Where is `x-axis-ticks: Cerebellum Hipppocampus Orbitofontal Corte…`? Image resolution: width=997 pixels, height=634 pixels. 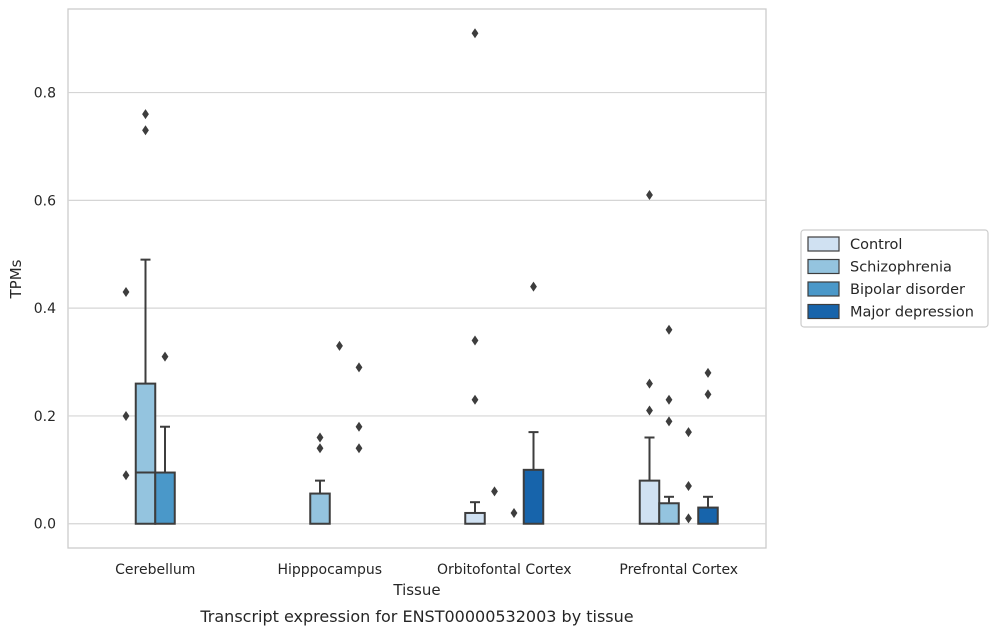
x-axis-ticks: Cerebellum Hipppocampus Orbitofontal Corte… is located at coordinates (426, 570).